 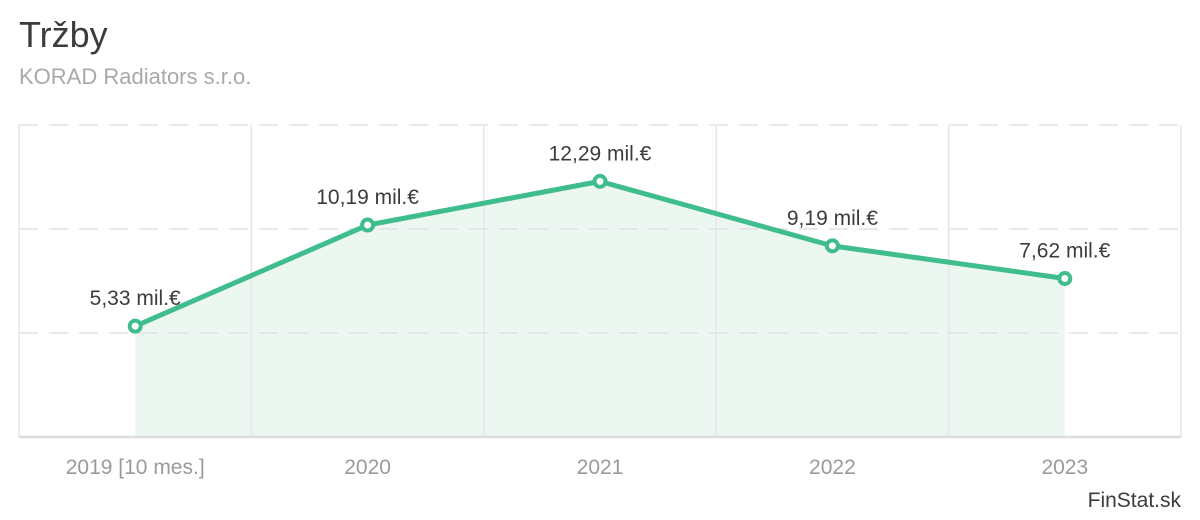 I want to click on data-point-2022, so click(x=832, y=246).